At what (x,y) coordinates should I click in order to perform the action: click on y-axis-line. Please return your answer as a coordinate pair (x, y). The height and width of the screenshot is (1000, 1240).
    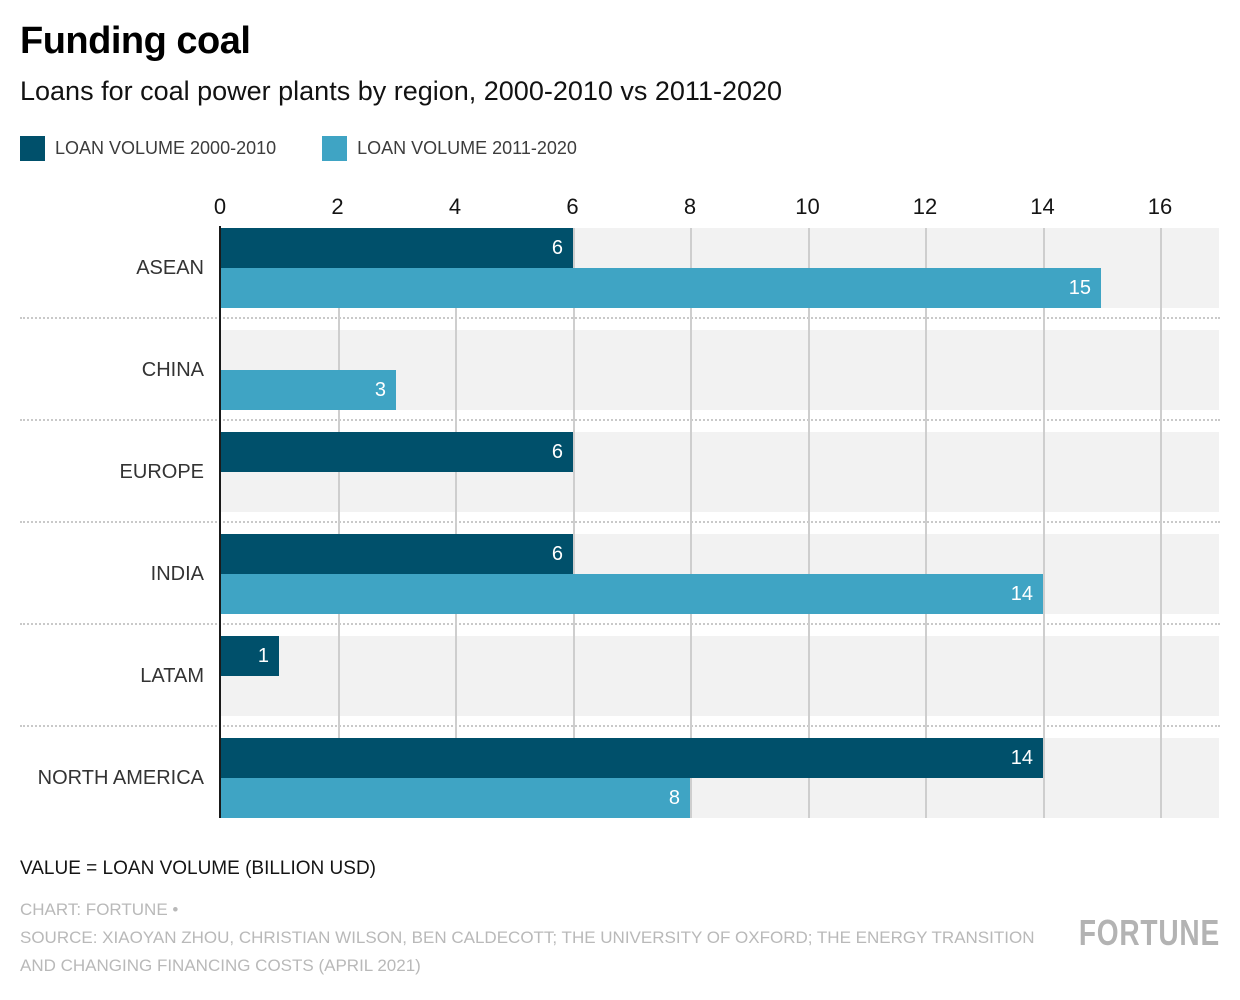
    Looking at the image, I should click on (220, 522).